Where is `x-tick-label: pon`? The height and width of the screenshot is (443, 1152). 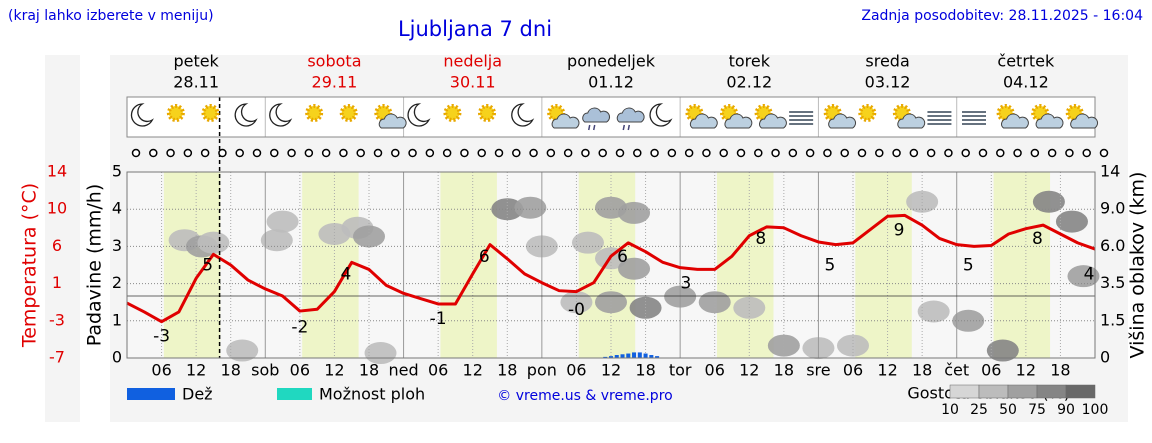
x-tick-label: pon is located at coordinates (542, 370).